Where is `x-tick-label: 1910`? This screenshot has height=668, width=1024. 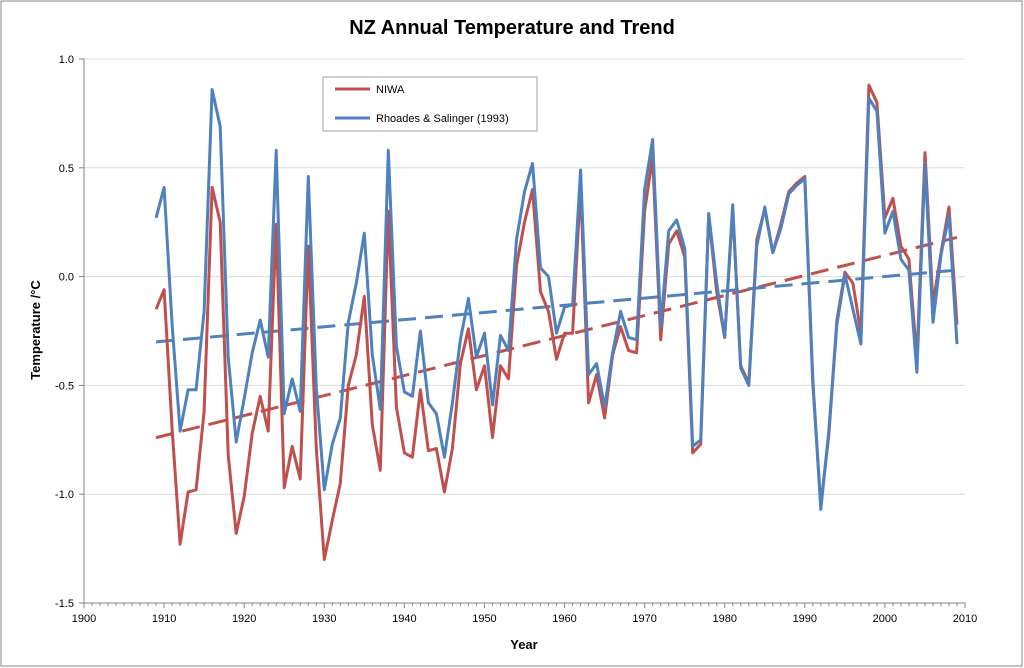 x-tick-label: 1910 is located at coordinates (164, 619).